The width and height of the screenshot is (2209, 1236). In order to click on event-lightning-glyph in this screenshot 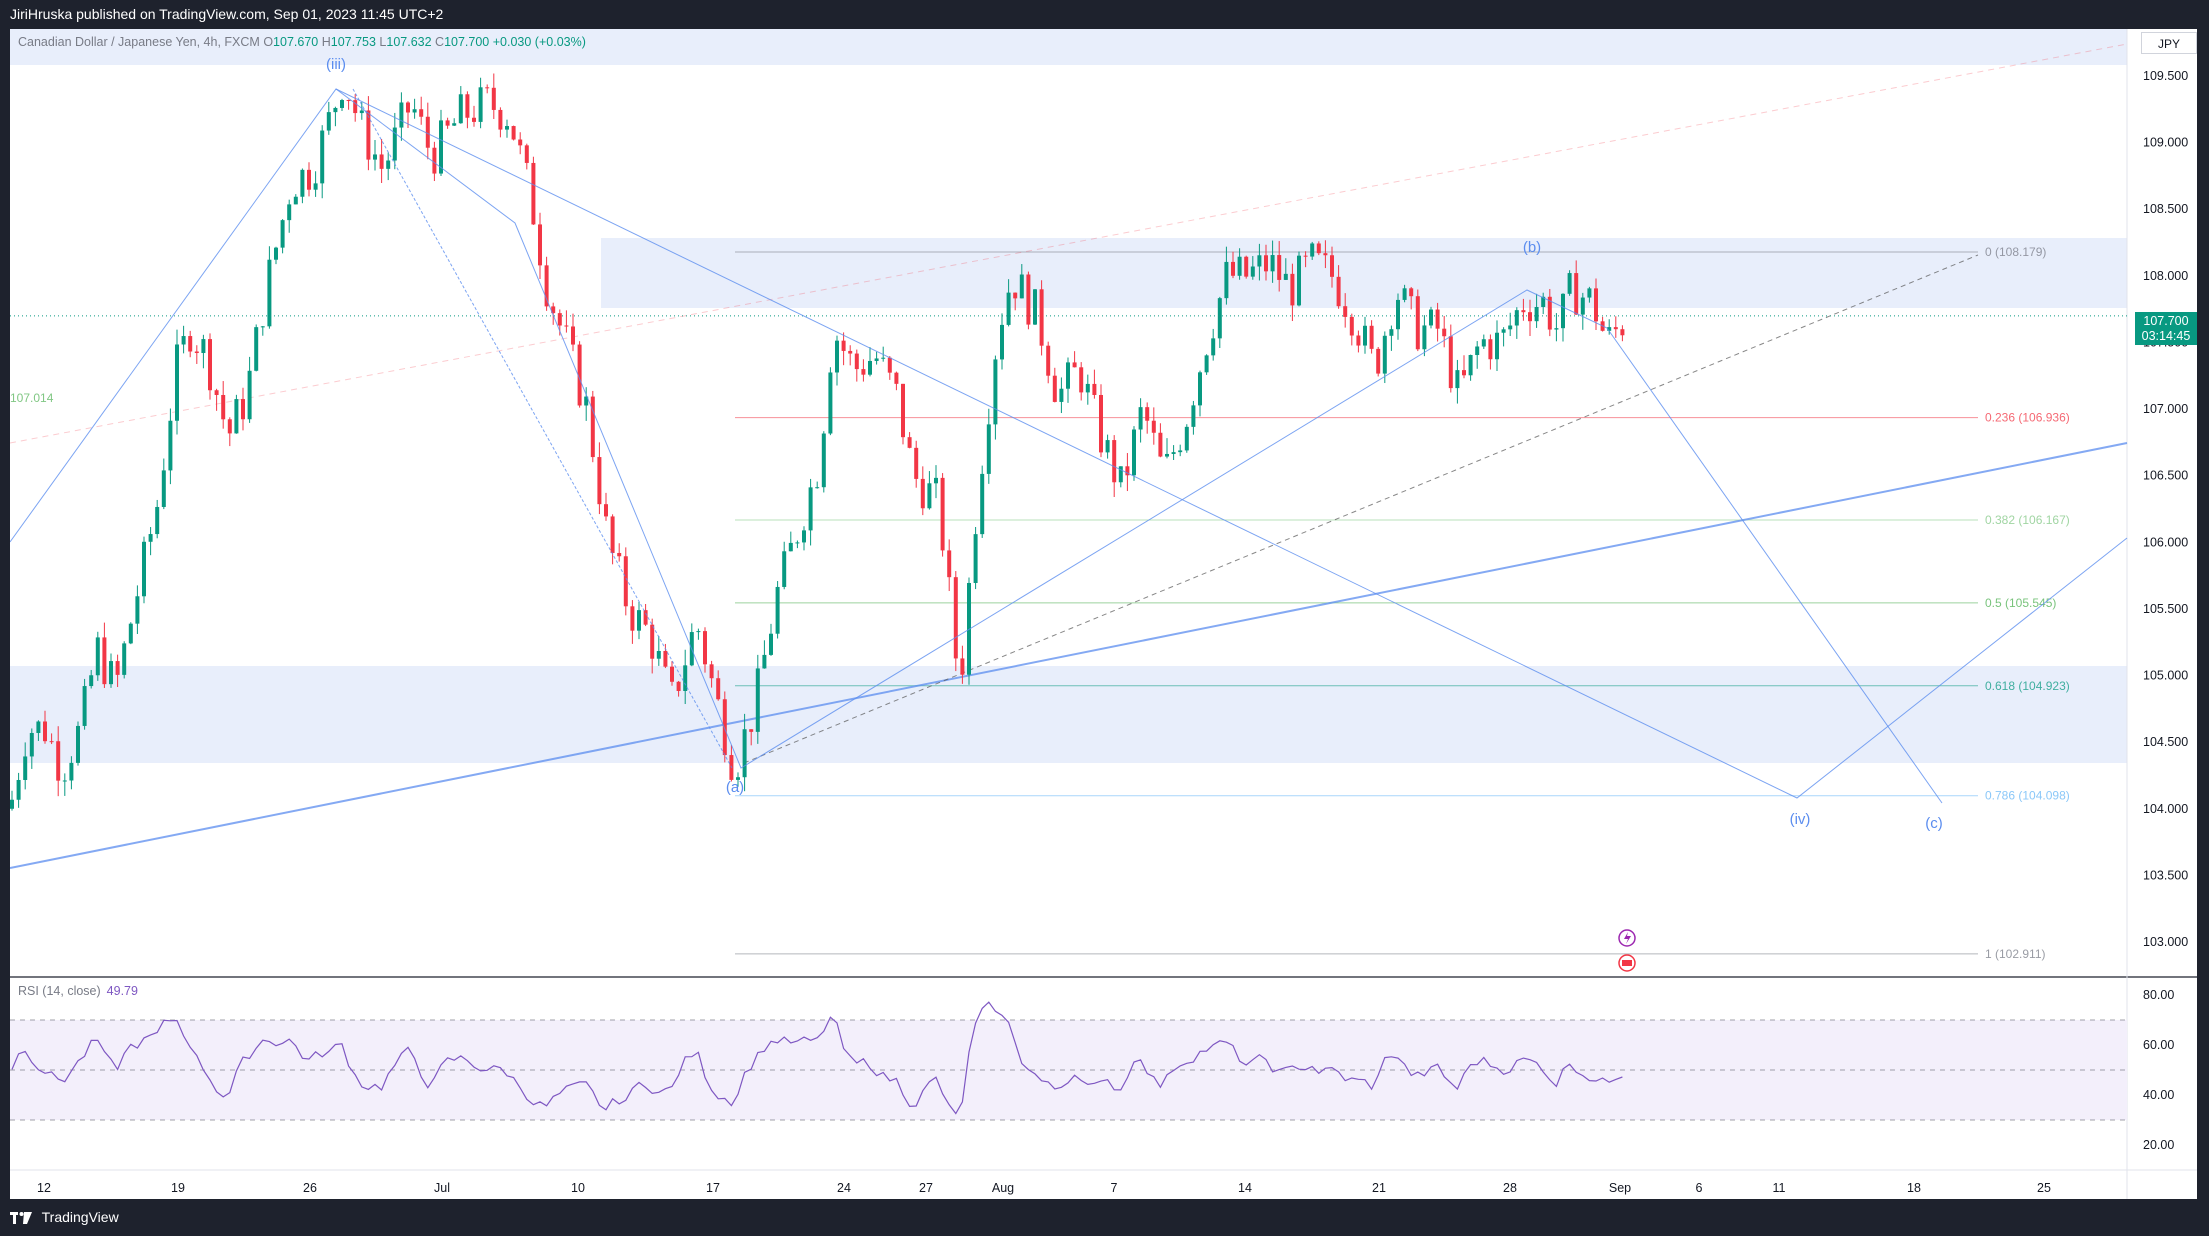, I will do `click(1627, 938)`.